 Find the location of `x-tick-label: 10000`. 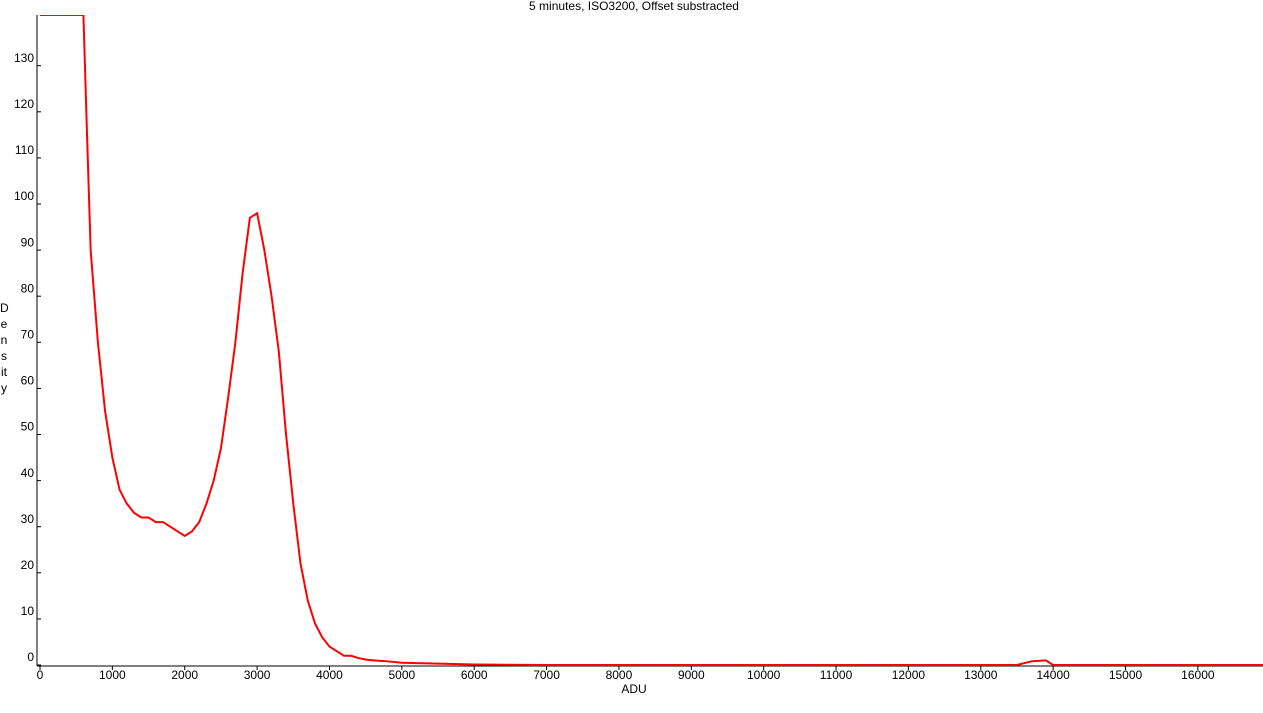

x-tick-label: 10000 is located at coordinates (764, 675).